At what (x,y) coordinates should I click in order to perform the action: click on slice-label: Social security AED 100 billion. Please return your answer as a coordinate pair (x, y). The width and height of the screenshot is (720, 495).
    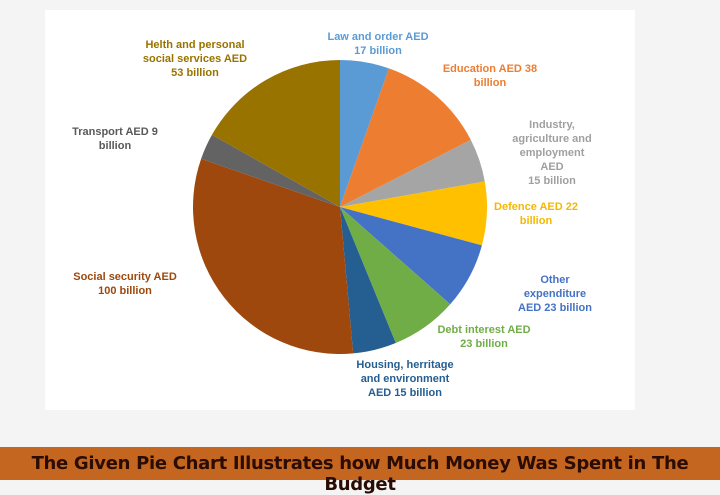
    Looking at the image, I should click on (125, 284).